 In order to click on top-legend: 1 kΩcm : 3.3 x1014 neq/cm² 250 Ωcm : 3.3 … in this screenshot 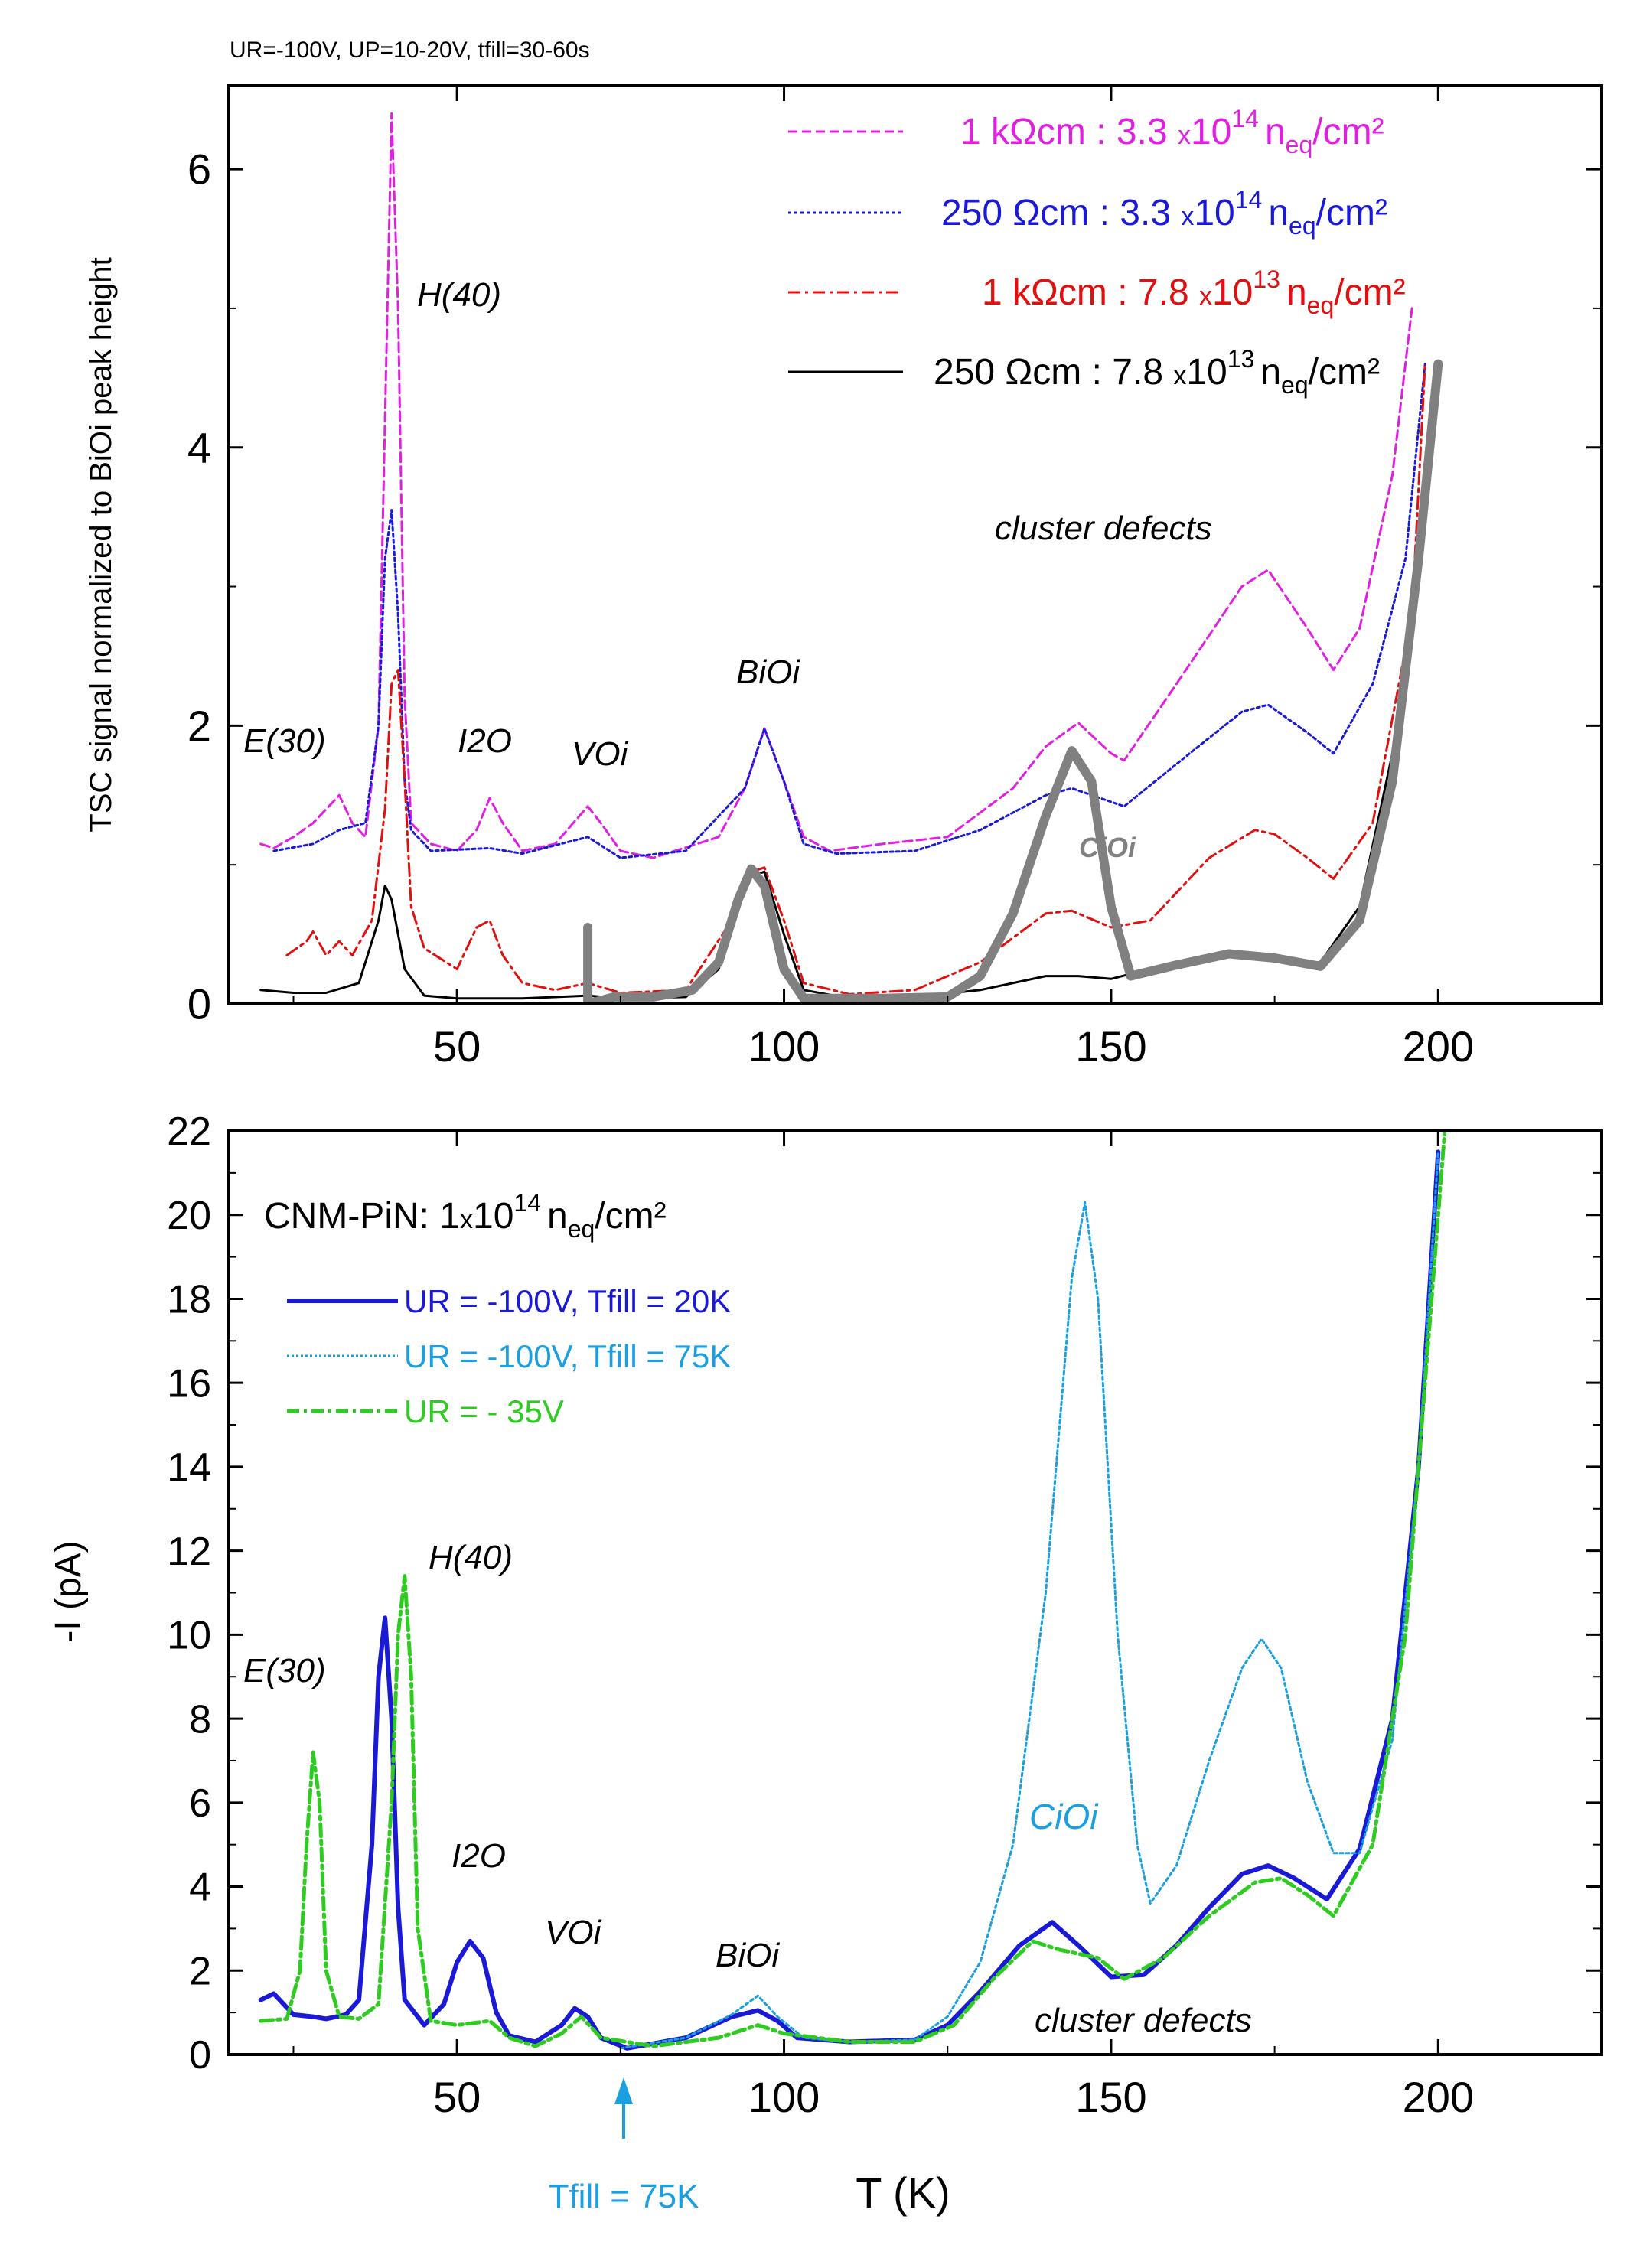, I will do `click(1097, 252)`.